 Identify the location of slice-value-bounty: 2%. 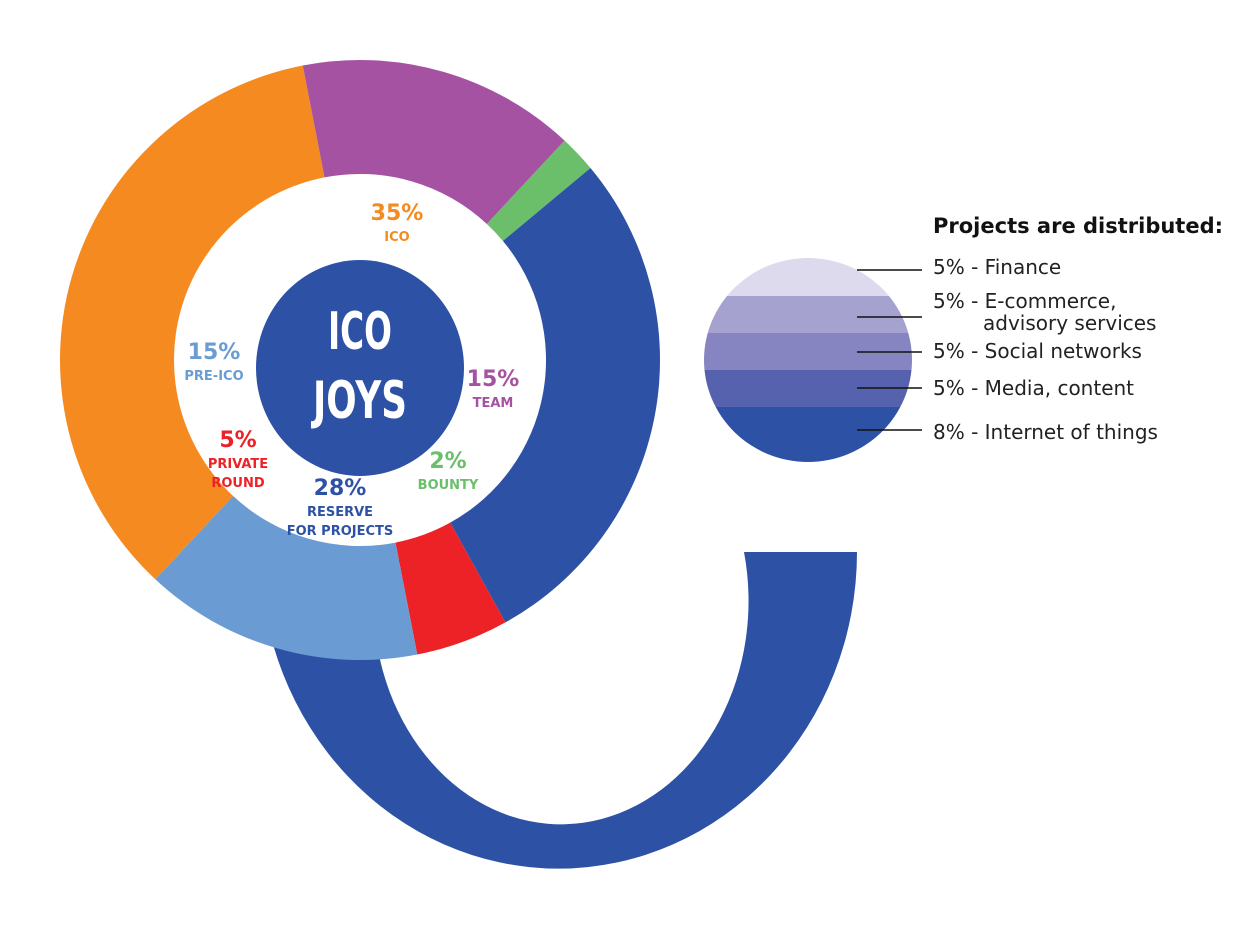
(447, 461).